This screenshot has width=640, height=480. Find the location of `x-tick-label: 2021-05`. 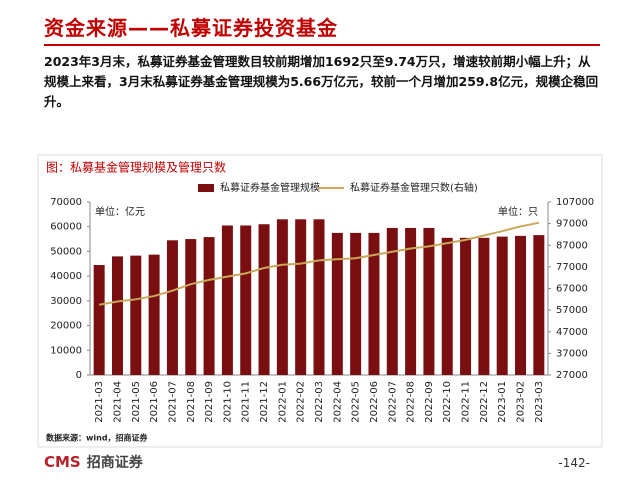

x-tick-label: 2021-05 is located at coordinates (136, 402).